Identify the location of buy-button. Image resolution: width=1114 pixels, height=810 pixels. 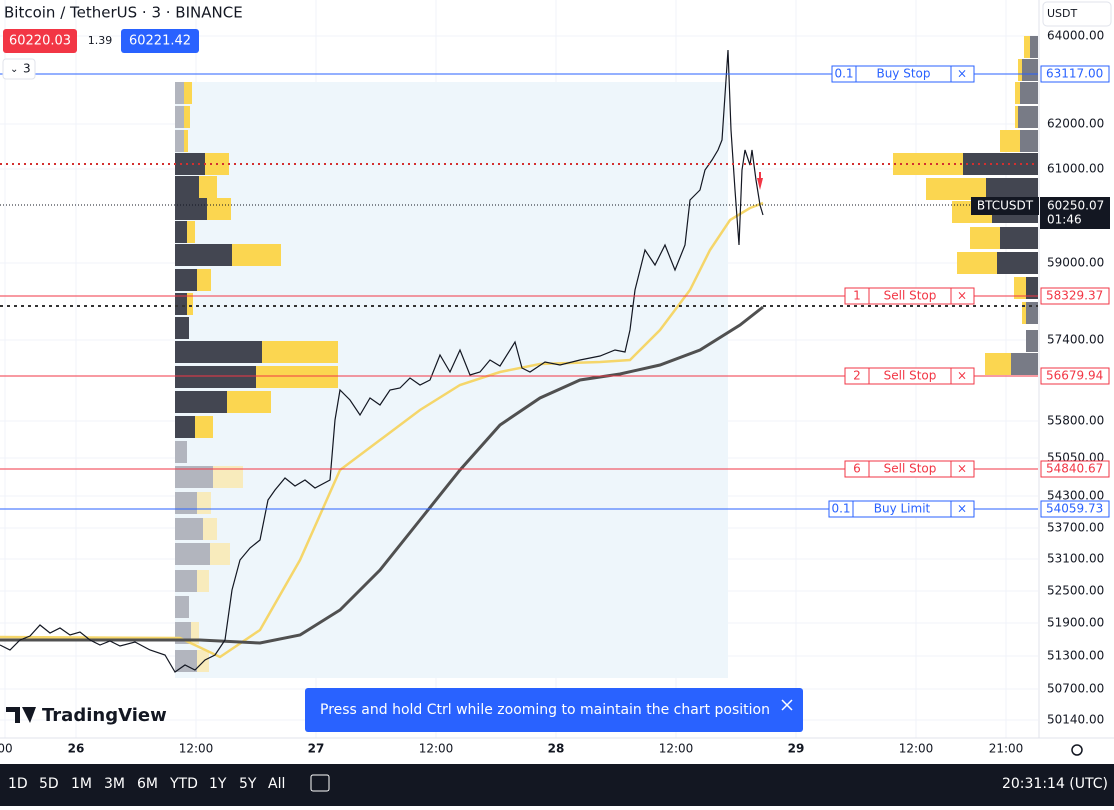
(160, 41).